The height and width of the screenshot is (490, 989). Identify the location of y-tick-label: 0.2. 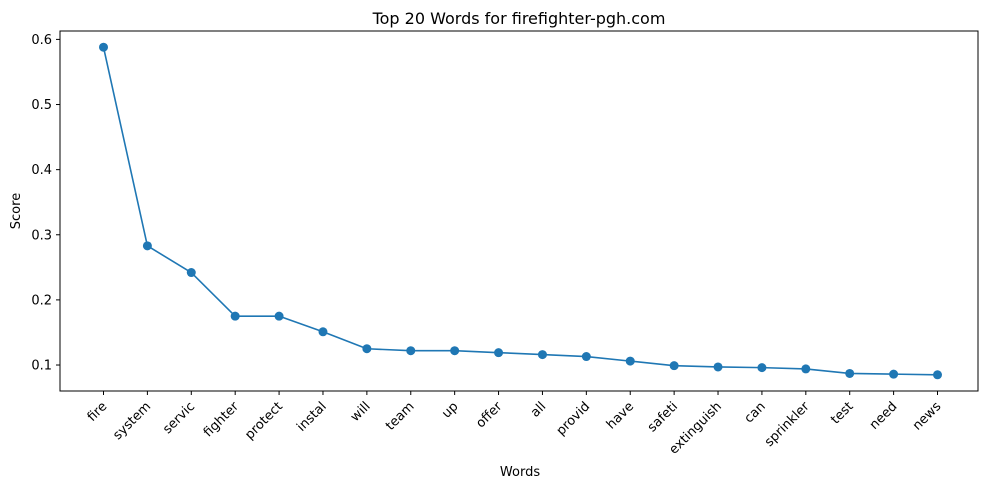
(41, 300).